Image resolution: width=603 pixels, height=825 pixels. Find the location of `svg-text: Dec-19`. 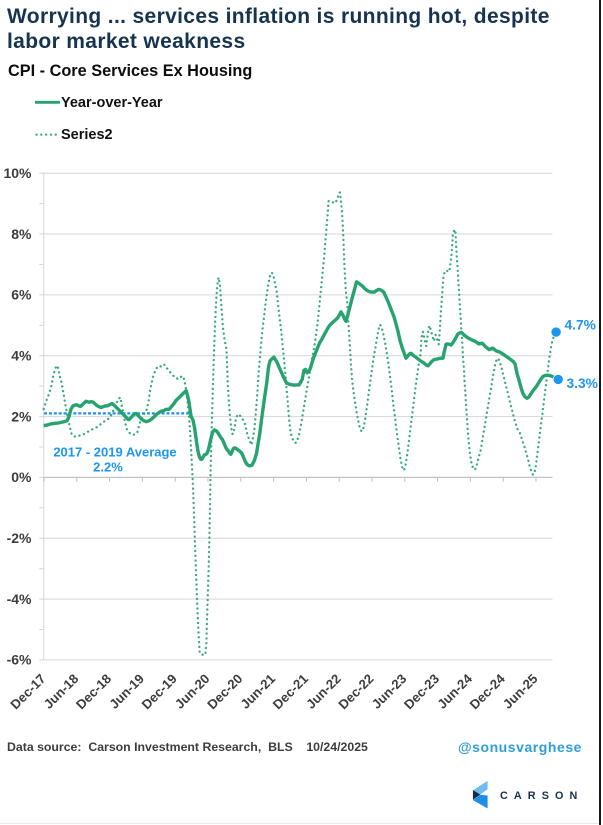

svg-text: Dec-19 is located at coordinates (159, 691).